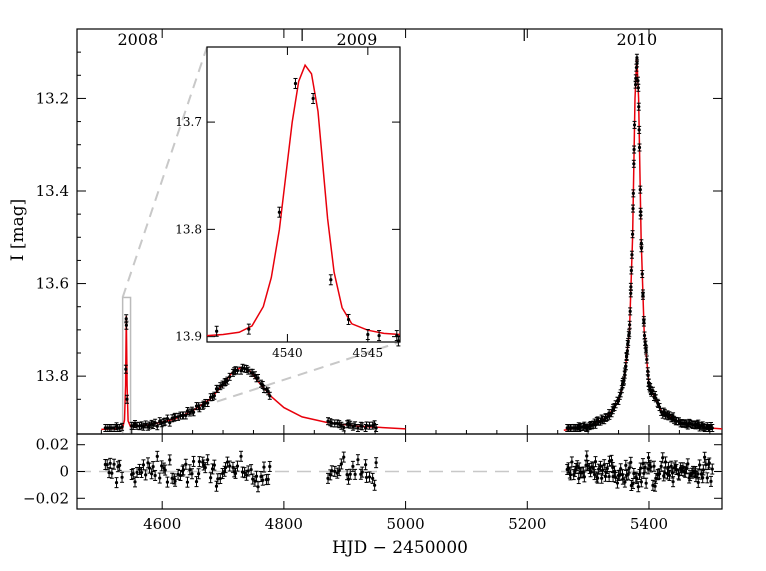  I want to click on residual-points, so click(409, 471).